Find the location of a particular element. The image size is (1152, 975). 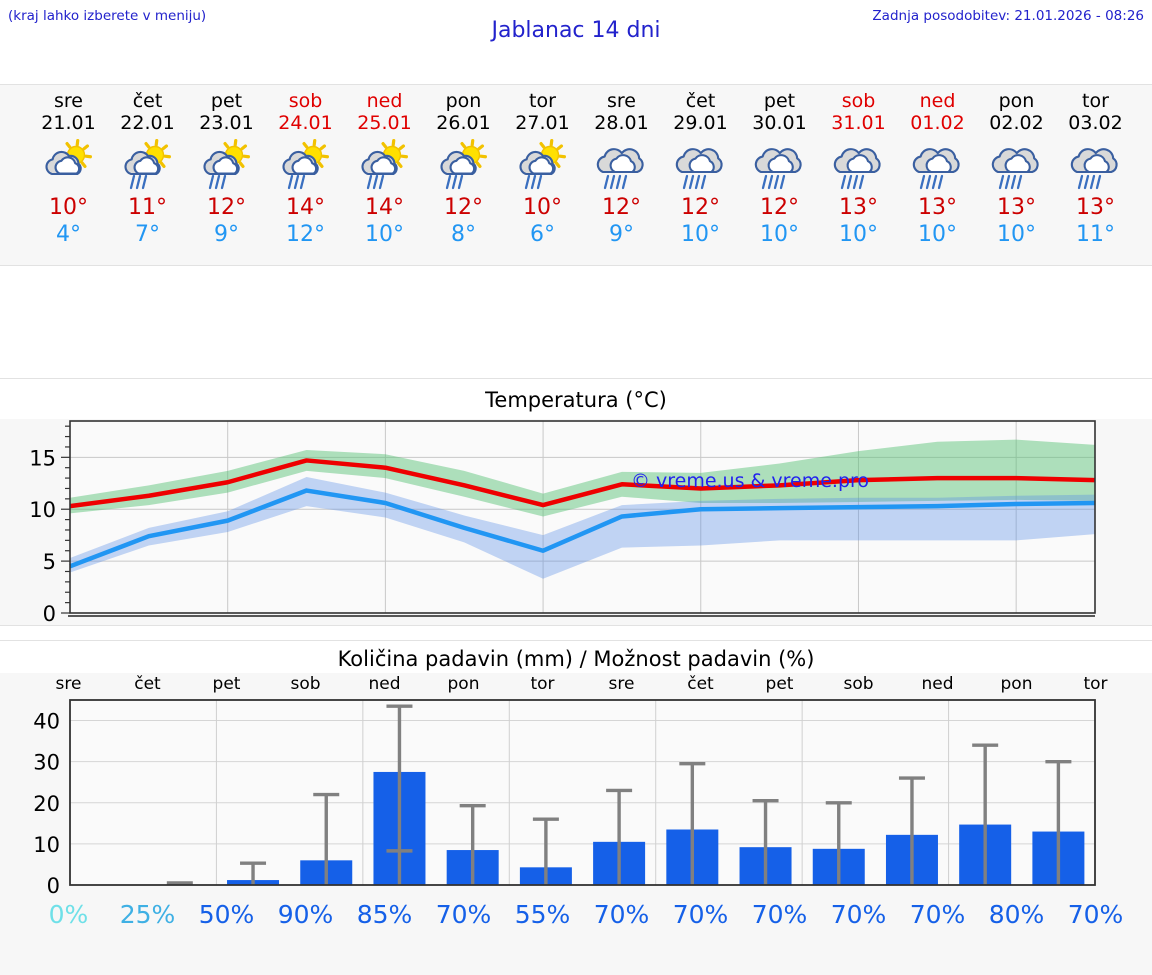

temp-uncertainty-band is located at coordinates (582, 528).